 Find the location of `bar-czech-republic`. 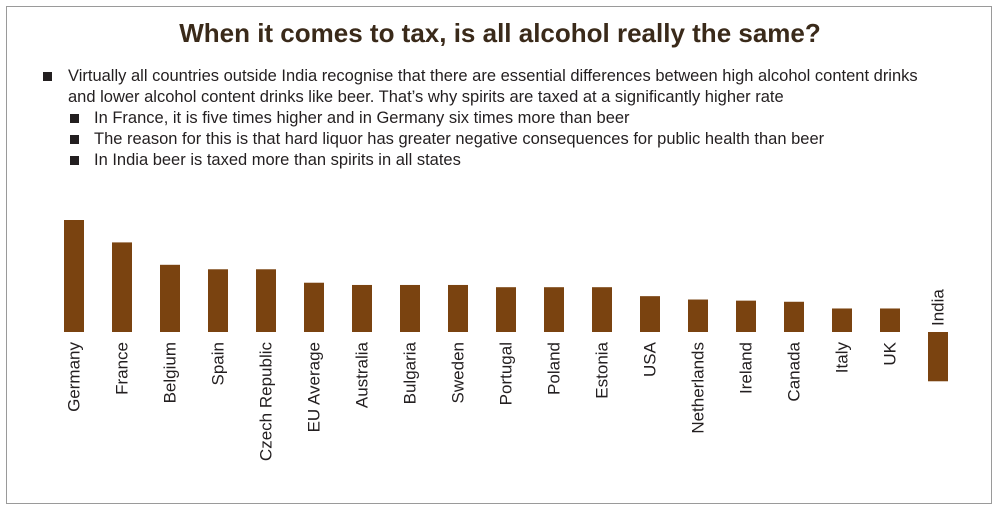

bar-czech-republic is located at coordinates (266, 300).